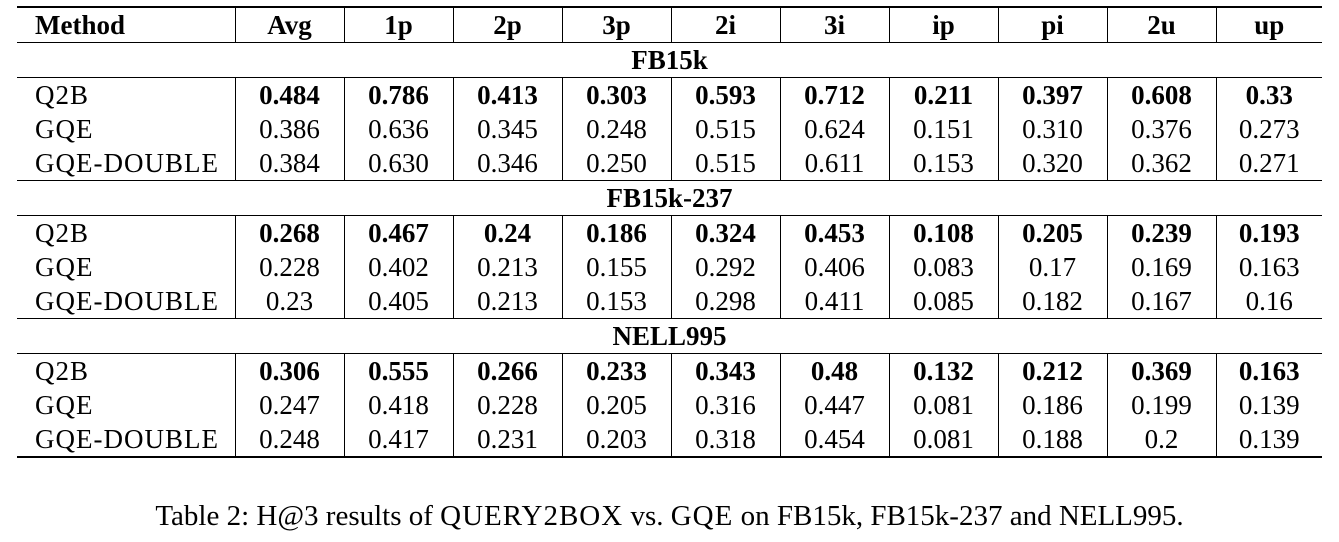  What do you see at coordinates (944, 301) in the screenshot?
I see `value-cell: 0.085` at bounding box center [944, 301].